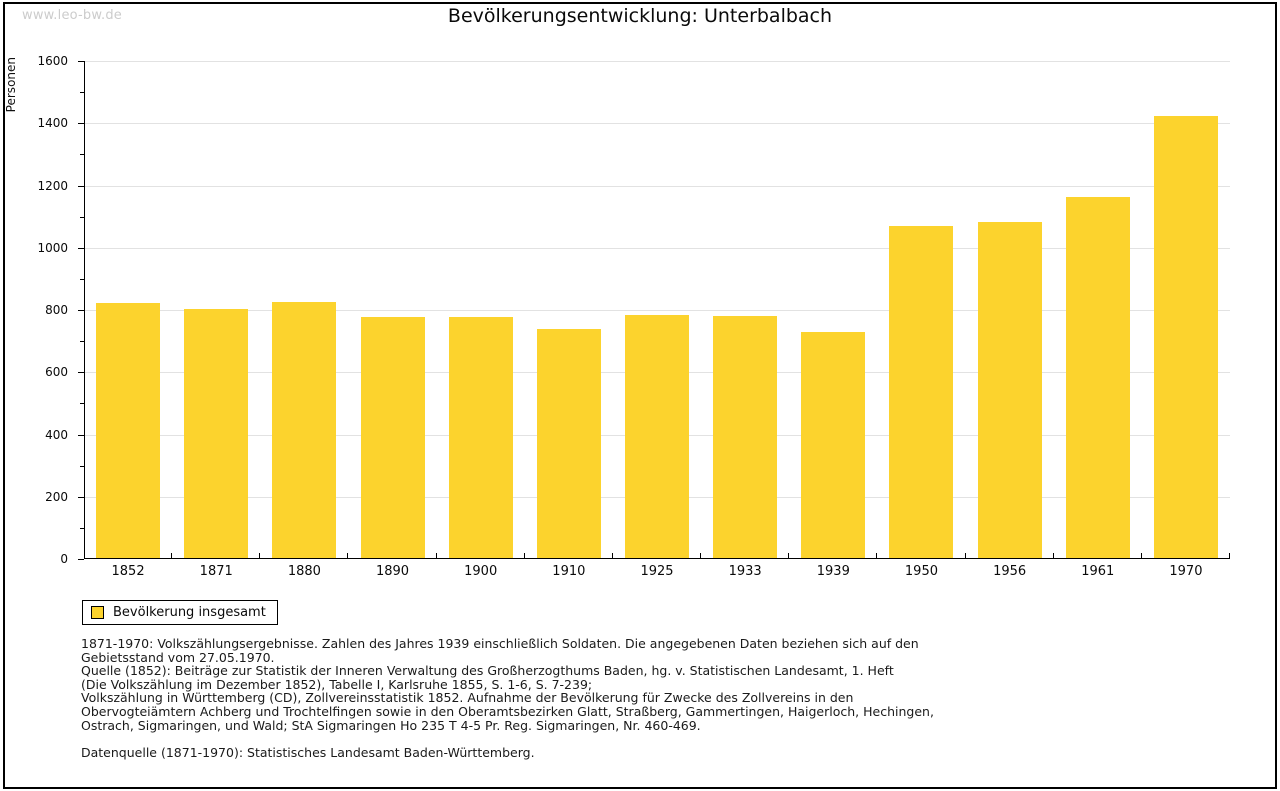 The width and height of the screenshot is (1280, 791). Describe the element at coordinates (56, 310) in the screenshot. I see `y-tick-label: 800` at that location.